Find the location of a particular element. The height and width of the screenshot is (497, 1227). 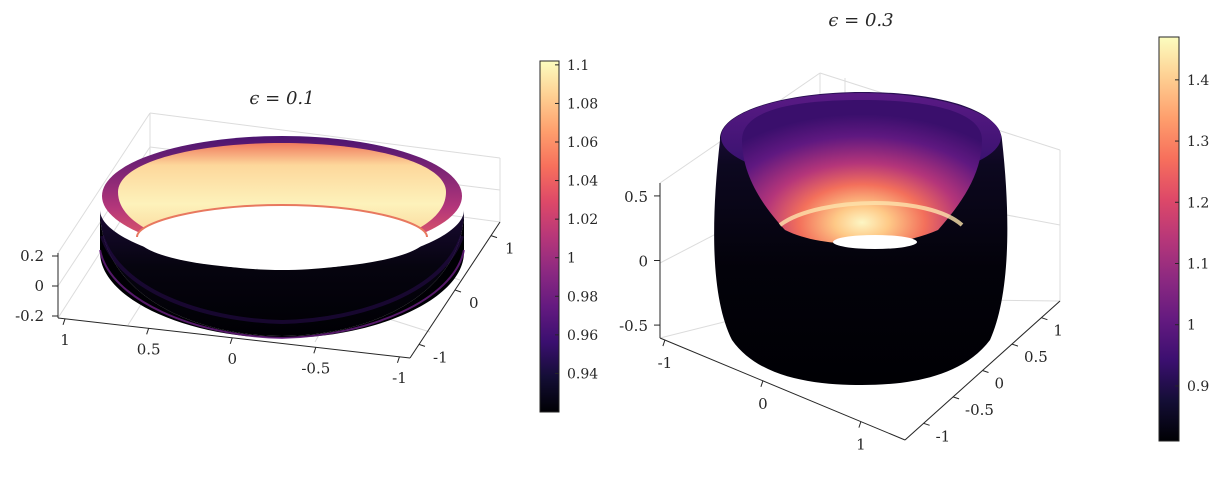

y-tick-labels: 1 0 -1 is located at coordinates (466, 300).